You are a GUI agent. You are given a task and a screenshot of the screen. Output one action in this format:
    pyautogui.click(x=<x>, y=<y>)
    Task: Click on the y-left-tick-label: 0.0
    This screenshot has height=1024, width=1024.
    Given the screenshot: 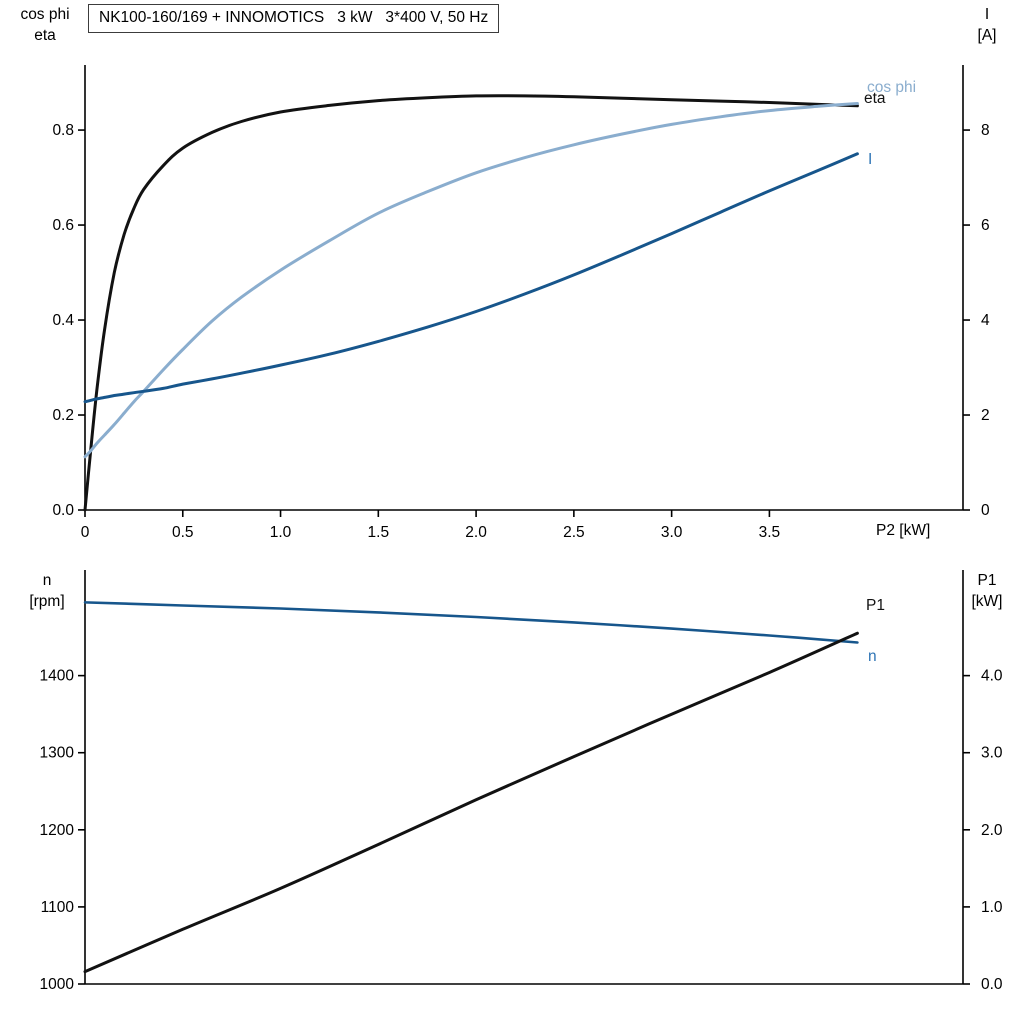 What is the action you would take?
    pyautogui.click(x=63, y=510)
    